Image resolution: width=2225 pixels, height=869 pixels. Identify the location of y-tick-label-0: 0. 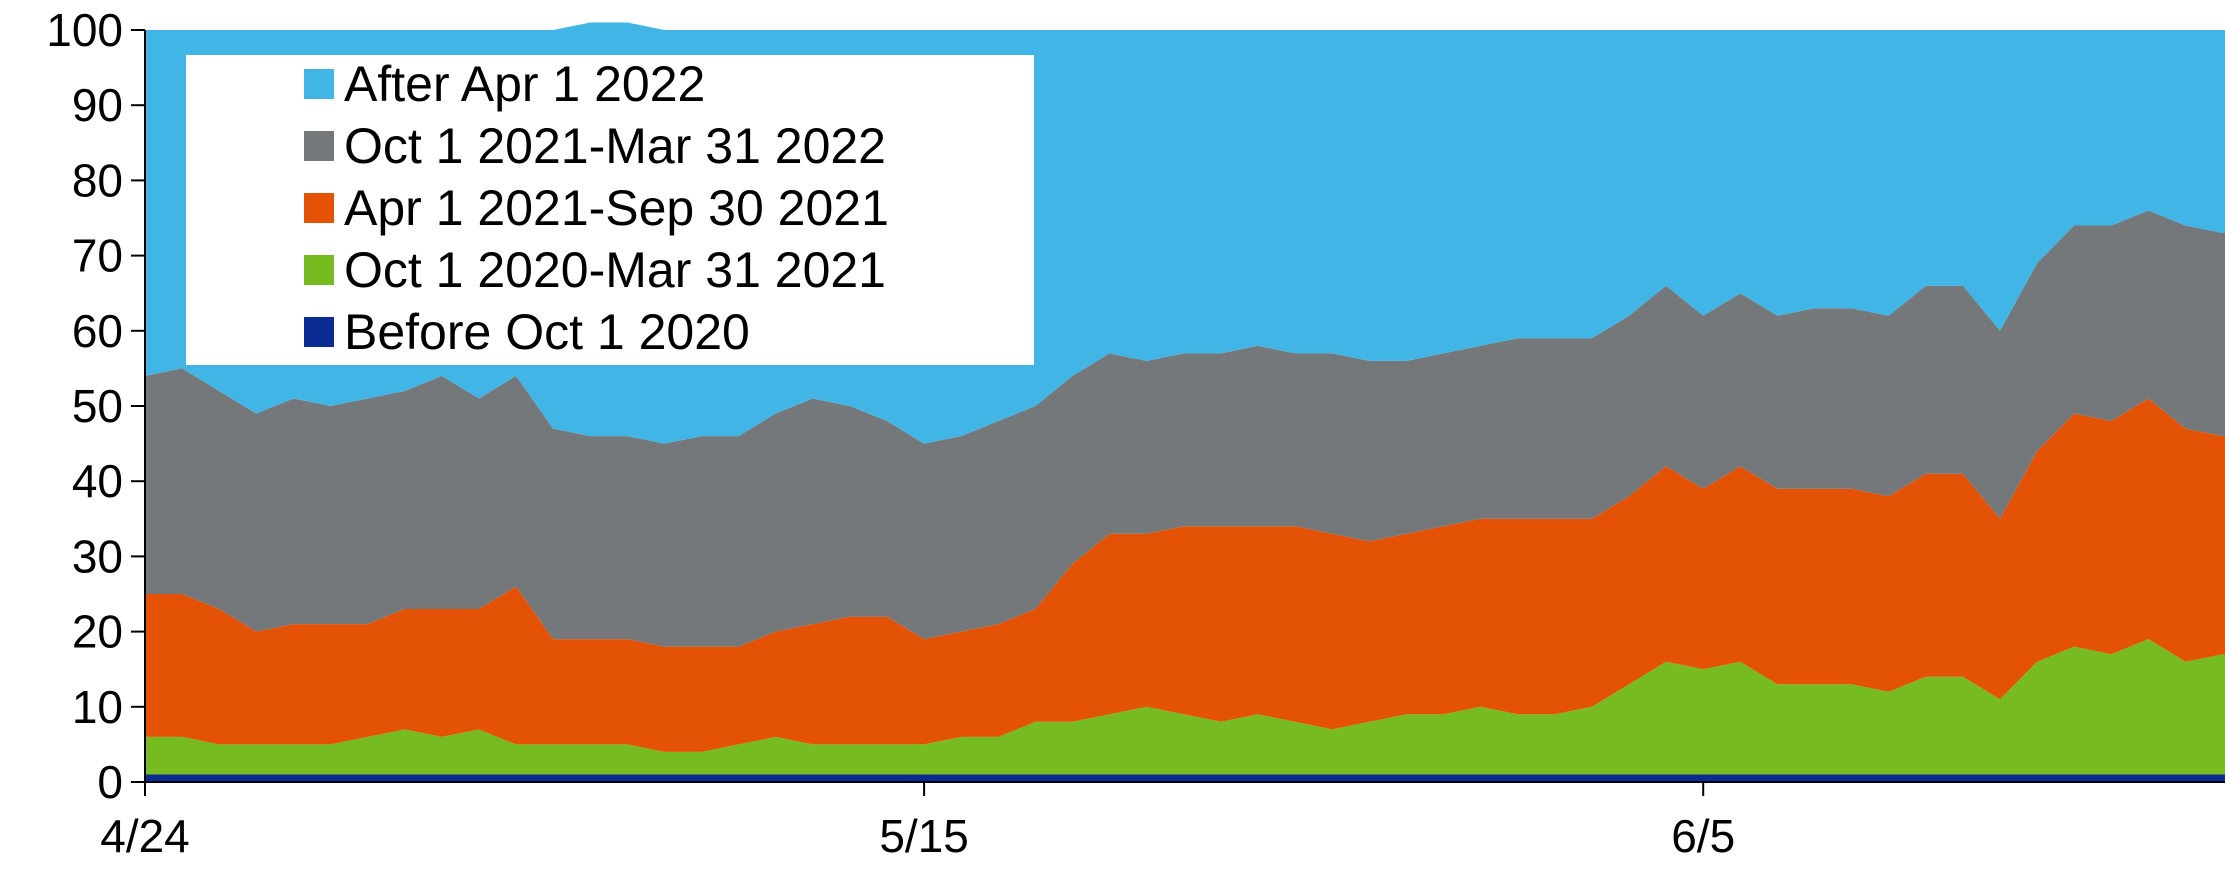
(110, 782).